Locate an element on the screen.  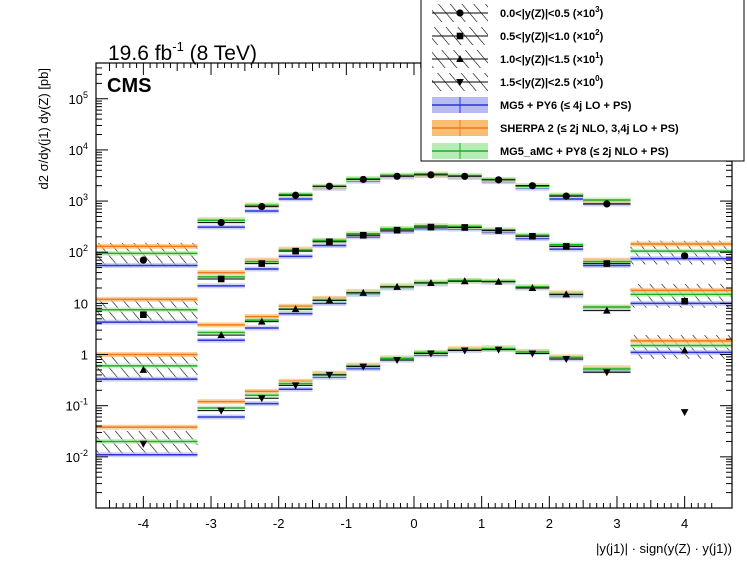
legend-range: 0.0<|y(Z)|<0.5 is located at coordinates (535, 14).